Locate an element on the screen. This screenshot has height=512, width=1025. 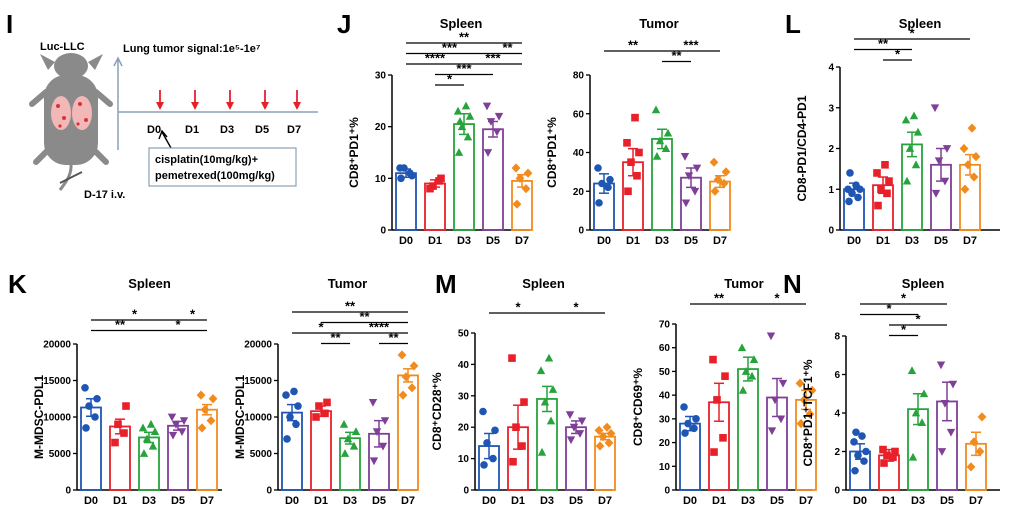
timepoint-label: D1 is located at coordinates (192, 130).